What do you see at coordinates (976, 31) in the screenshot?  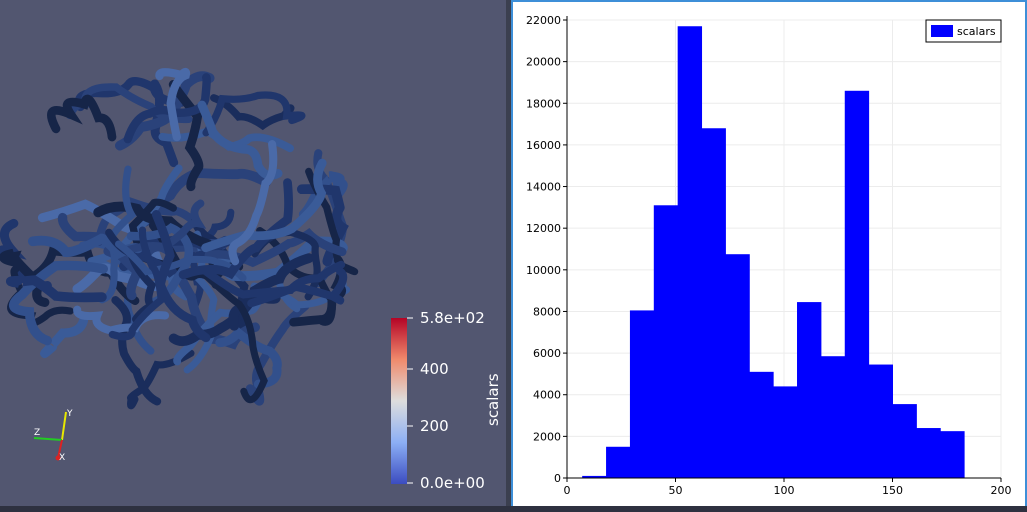 I see `legend-label: scalars` at bounding box center [976, 31].